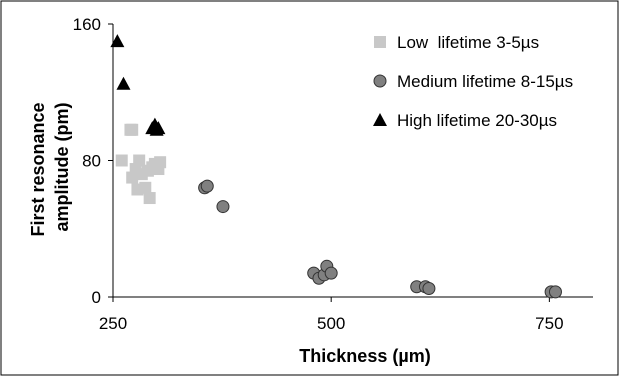  I want to click on x-axis-title: Thickness (µm), so click(364, 356).